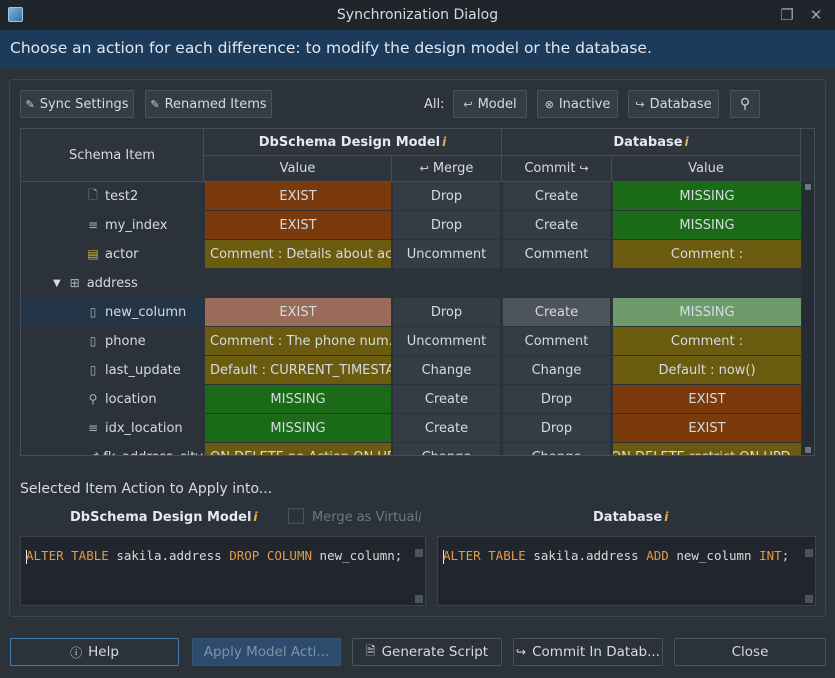 This screenshot has height=678, width=835. I want to click on schema-item-cell: ⎇ fk_address_city, so click(112, 449).